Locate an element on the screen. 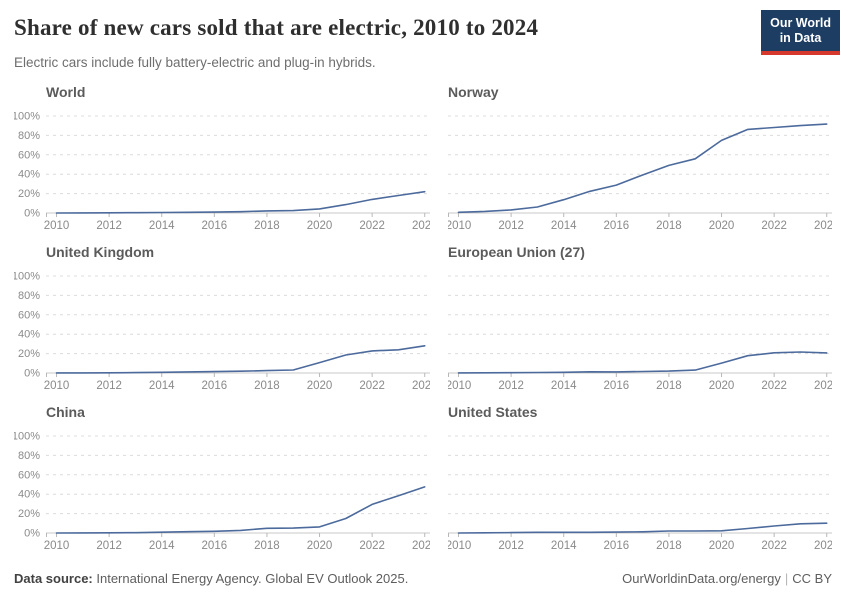 This screenshot has width=850, height=600. panel-title-china: China is located at coordinates (65, 412).